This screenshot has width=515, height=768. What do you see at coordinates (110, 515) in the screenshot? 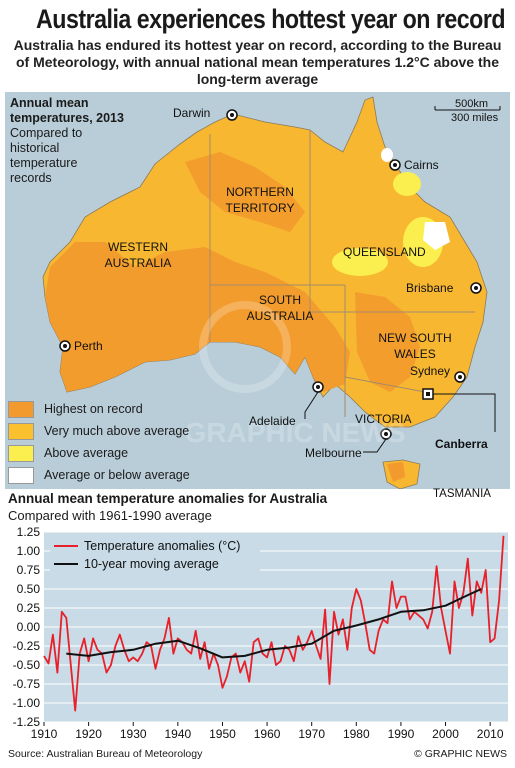
I see `chart-subtitle: Compared with 1961-1990 average` at bounding box center [110, 515].